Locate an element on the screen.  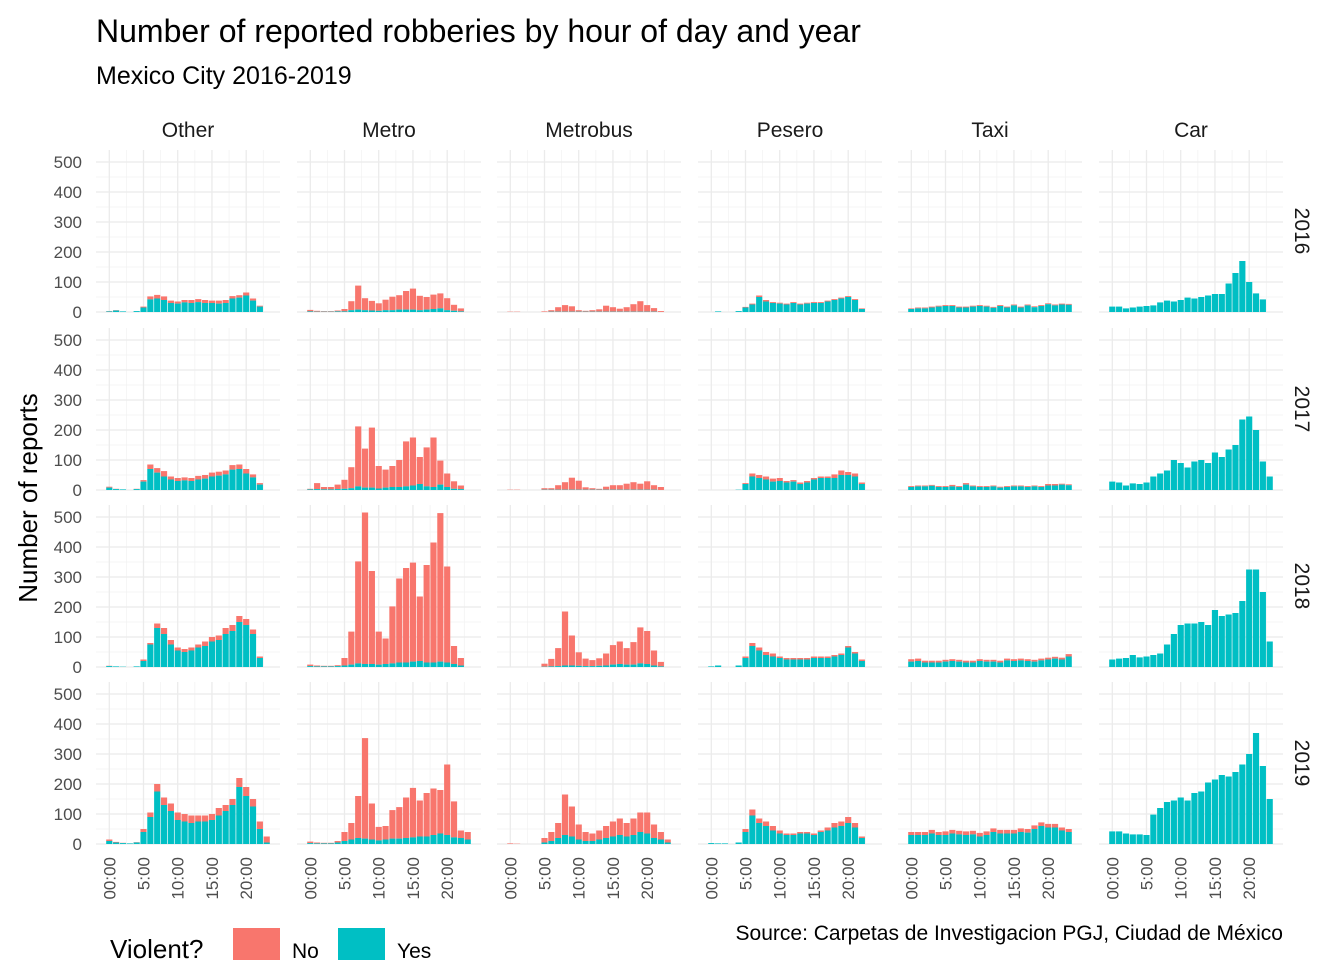
x-tick-label: 20:00 is located at coordinates (647, 878).